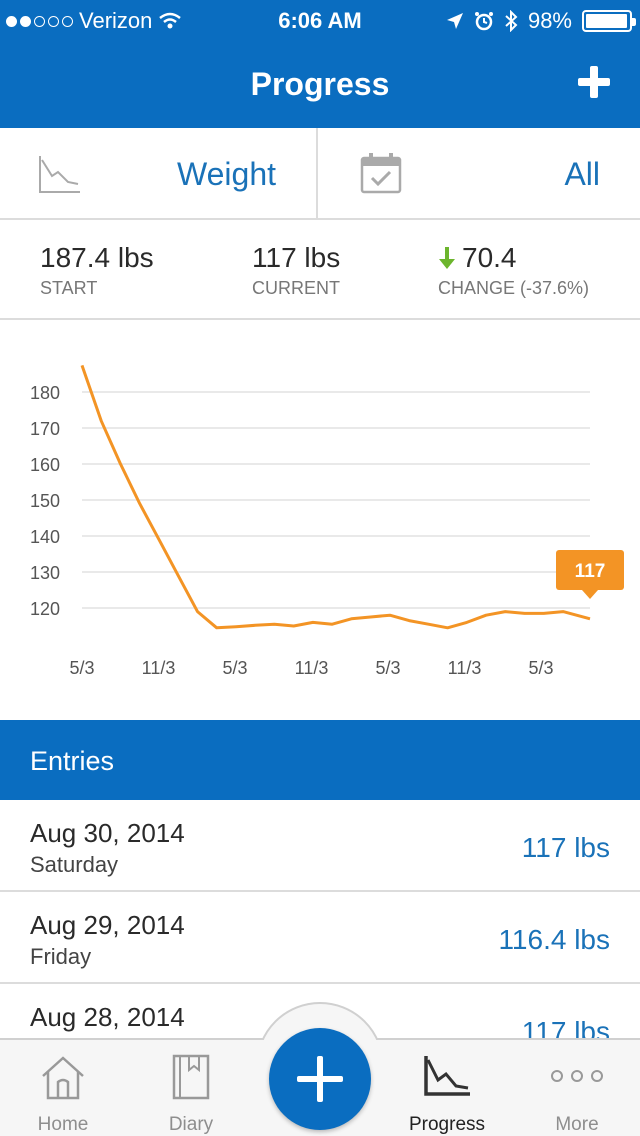 This screenshot has width=640, height=1136. What do you see at coordinates (45, 429) in the screenshot?
I see `y-tick-label: 170` at bounding box center [45, 429].